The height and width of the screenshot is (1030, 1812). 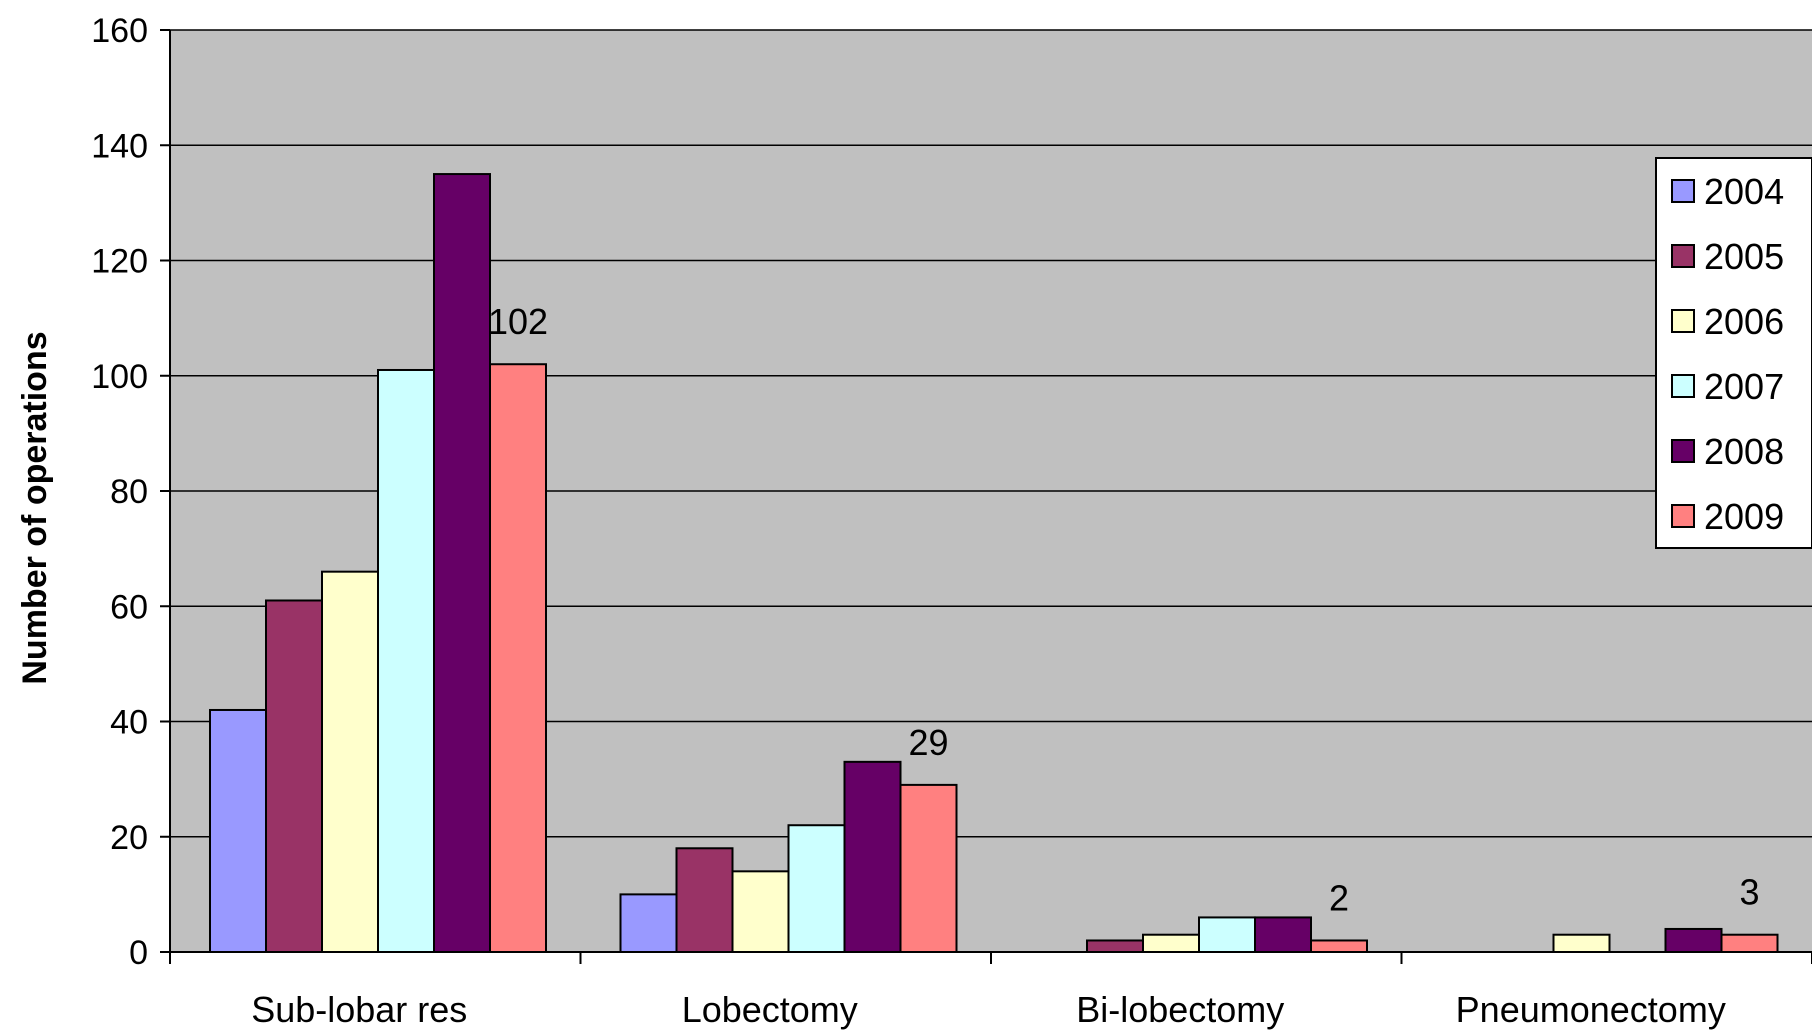 I want to click on legend-label: 2005, so click(x=1744, y=256).